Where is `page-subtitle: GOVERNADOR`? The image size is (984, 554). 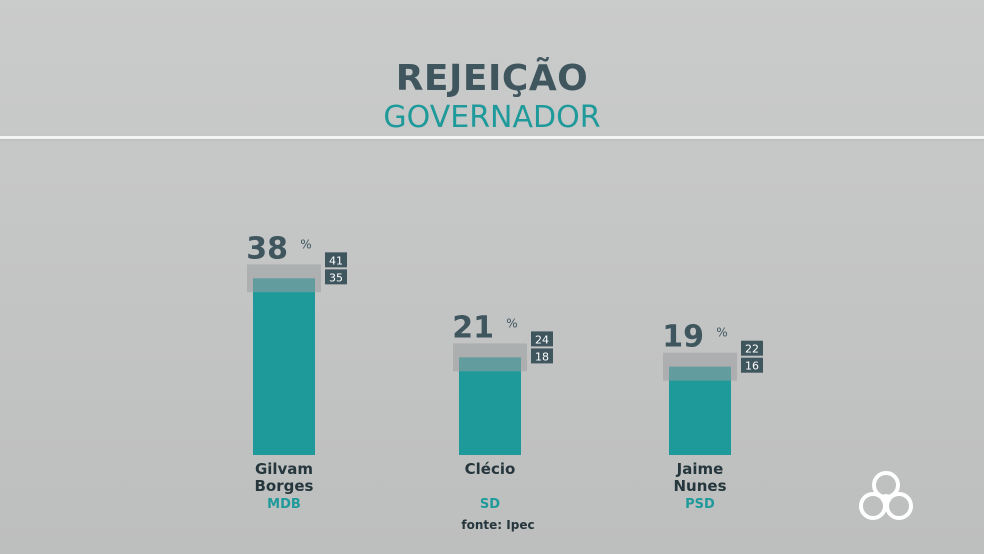 page-subtitle: GOVERNADOR is located at coordinates (492, 117).